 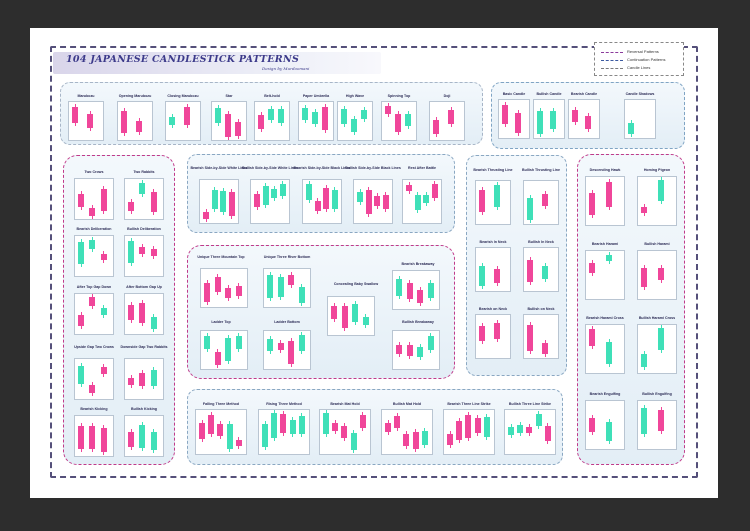 What do you see at coordinates (447, 121) in the screenshot?
I see `doji-card` at bounding box center [447, 121].